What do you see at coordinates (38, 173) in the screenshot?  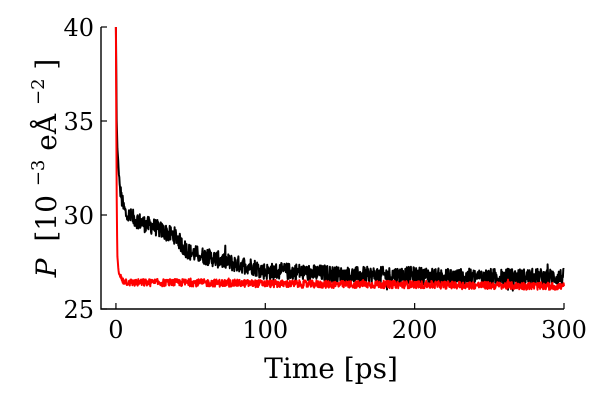 I see `y-axis-label-exp1: −3` at bounding box center [38, 173].